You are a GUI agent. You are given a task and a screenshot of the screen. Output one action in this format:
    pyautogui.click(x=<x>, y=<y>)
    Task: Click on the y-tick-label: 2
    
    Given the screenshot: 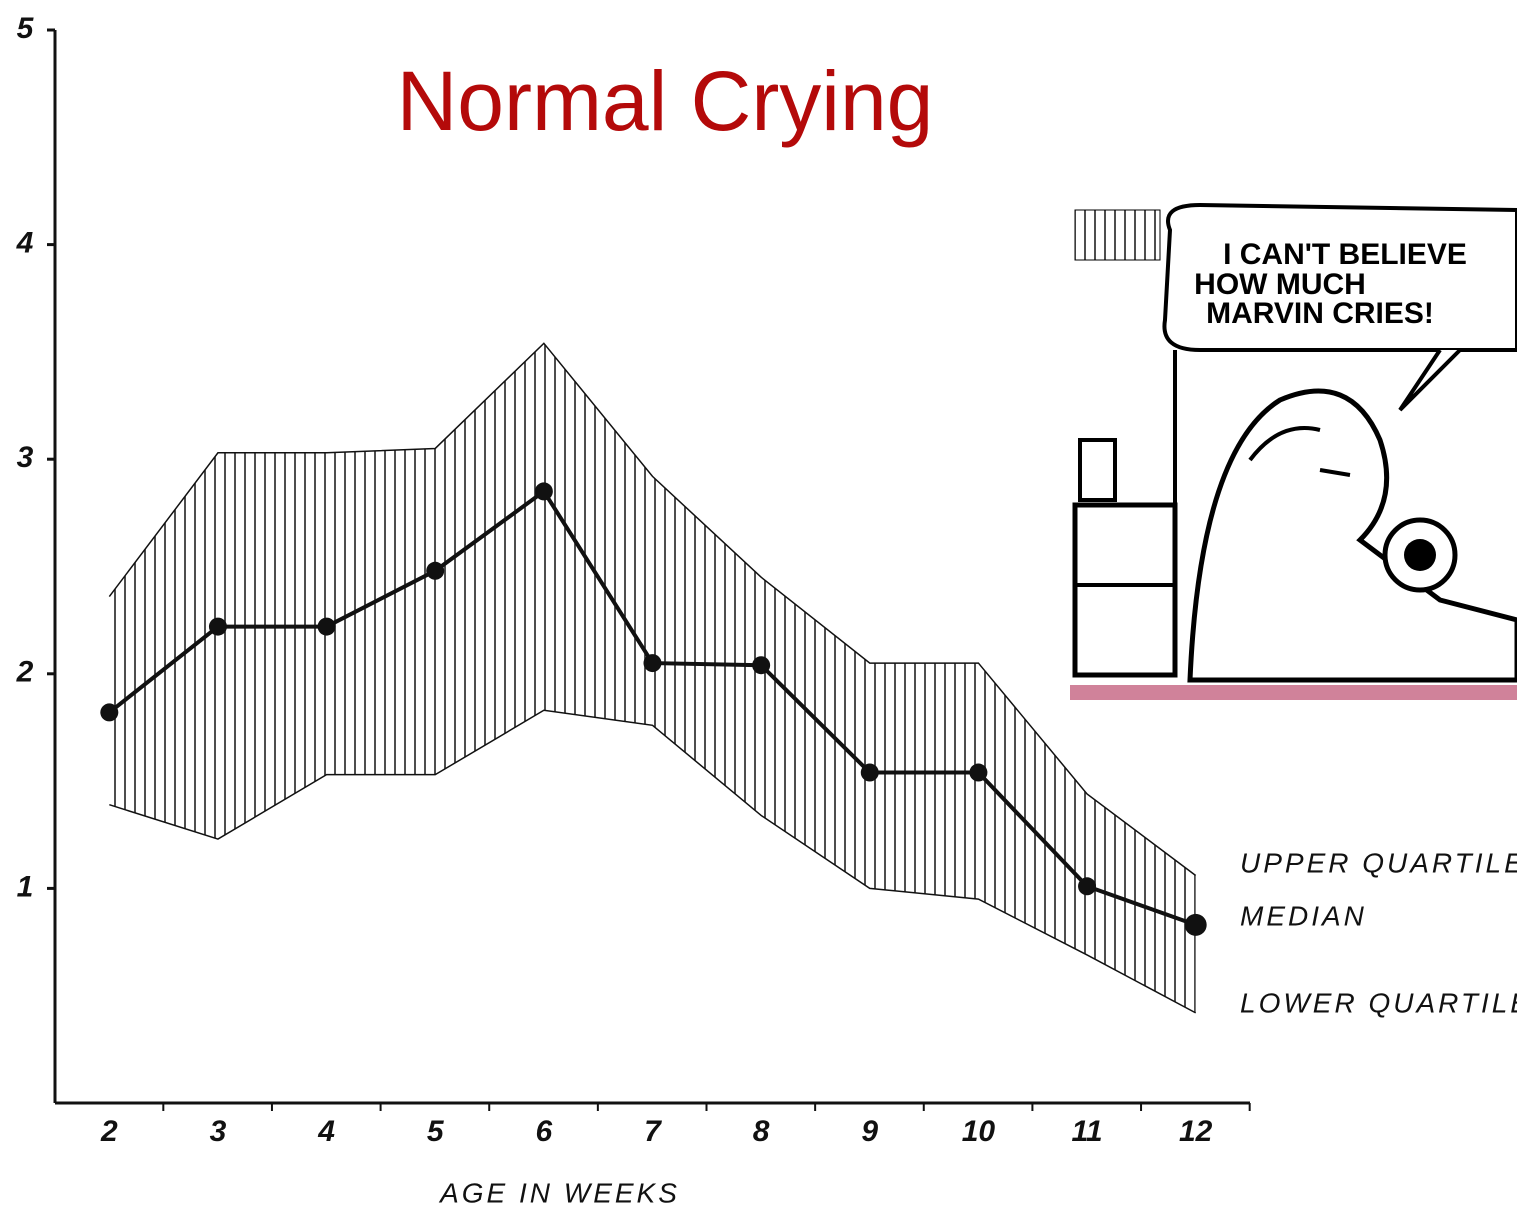 What is the action you would take?
    pyautogui.click(x=25, y=672)
    